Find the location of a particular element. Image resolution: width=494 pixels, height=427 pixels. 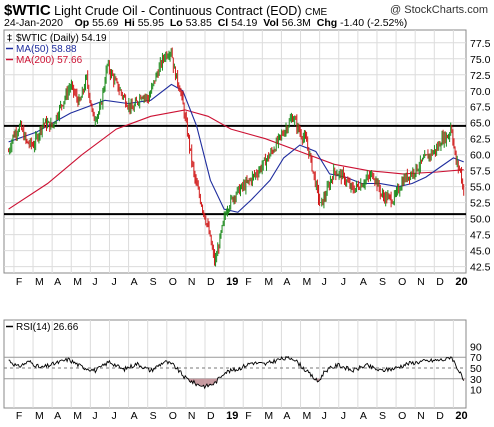

price-tick-label: 45.0 is located at coordinates (480, 252).